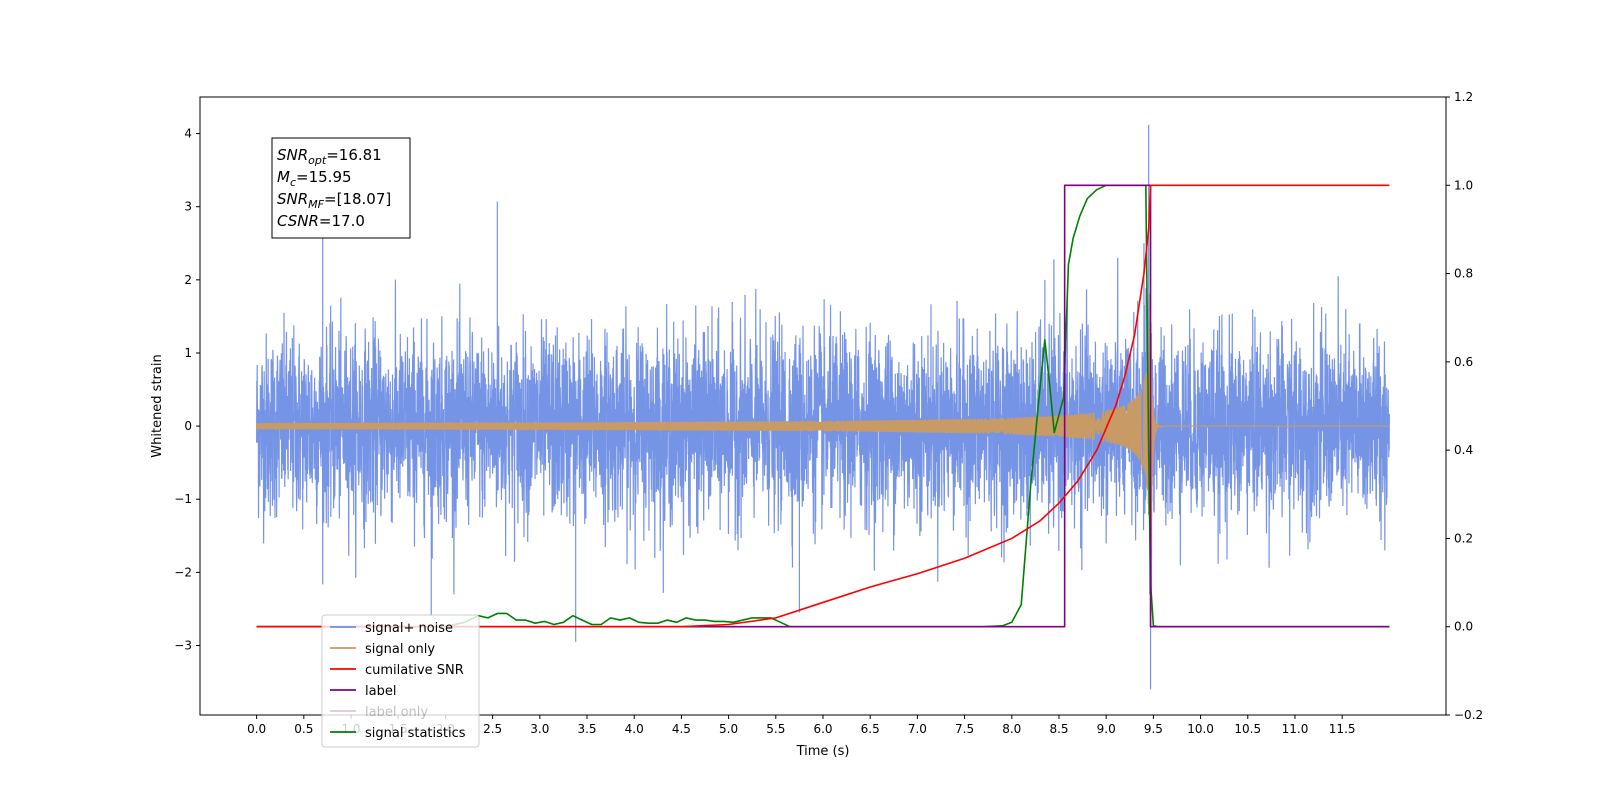 Image resolution: width=1600 pixels, height=805 pixels. Describe the element at coordinates (414, 670) in the screenshot. I see `legend-entry: cumilative SNR` at that location.